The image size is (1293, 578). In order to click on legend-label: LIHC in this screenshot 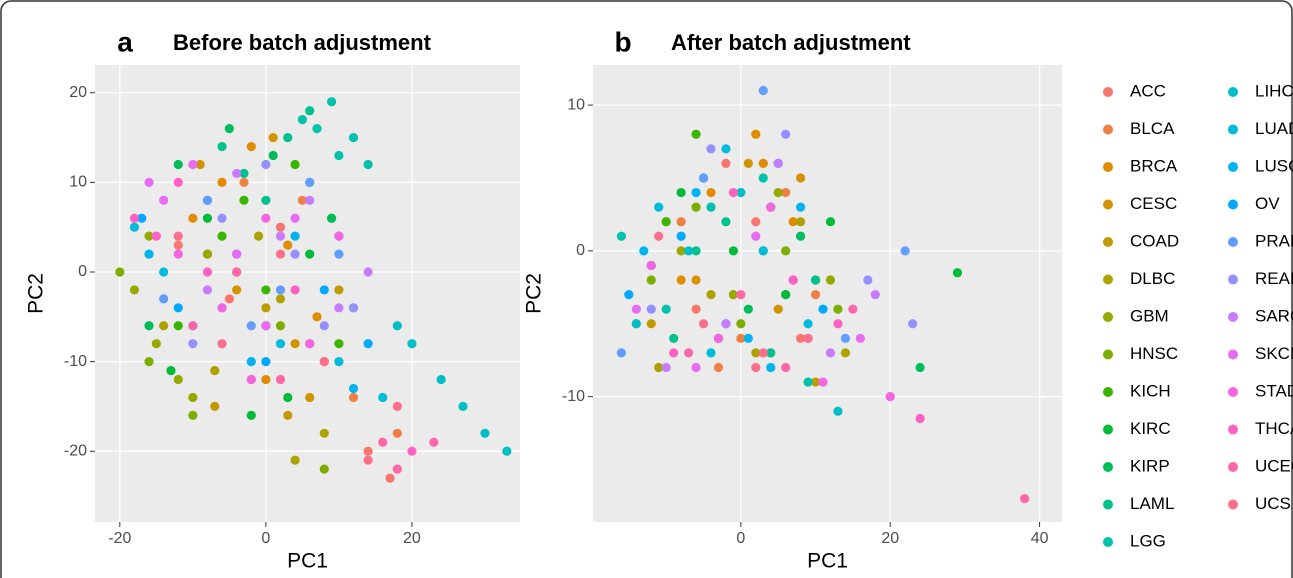, I will do `click(1274, 90)`.